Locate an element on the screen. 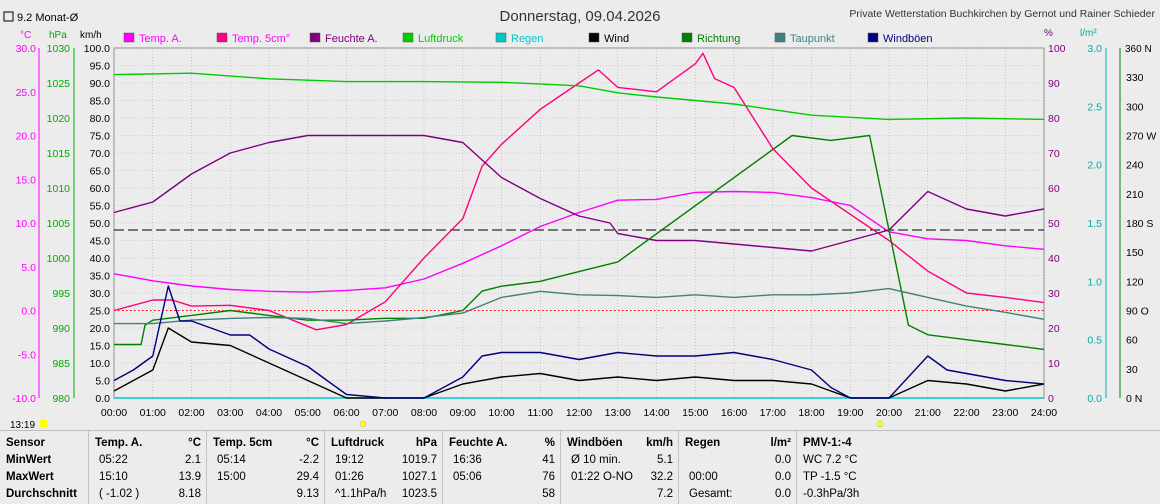 The image size is (1160, 504). x-tick-label: 18:00 is located at coordinates (811, 413).